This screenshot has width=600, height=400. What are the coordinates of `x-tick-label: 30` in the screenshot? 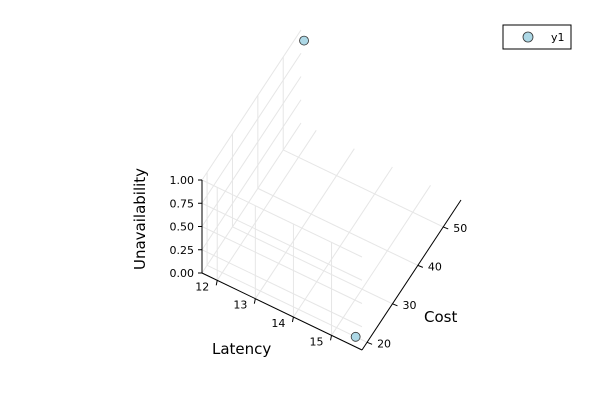 It's located at (409, 305).